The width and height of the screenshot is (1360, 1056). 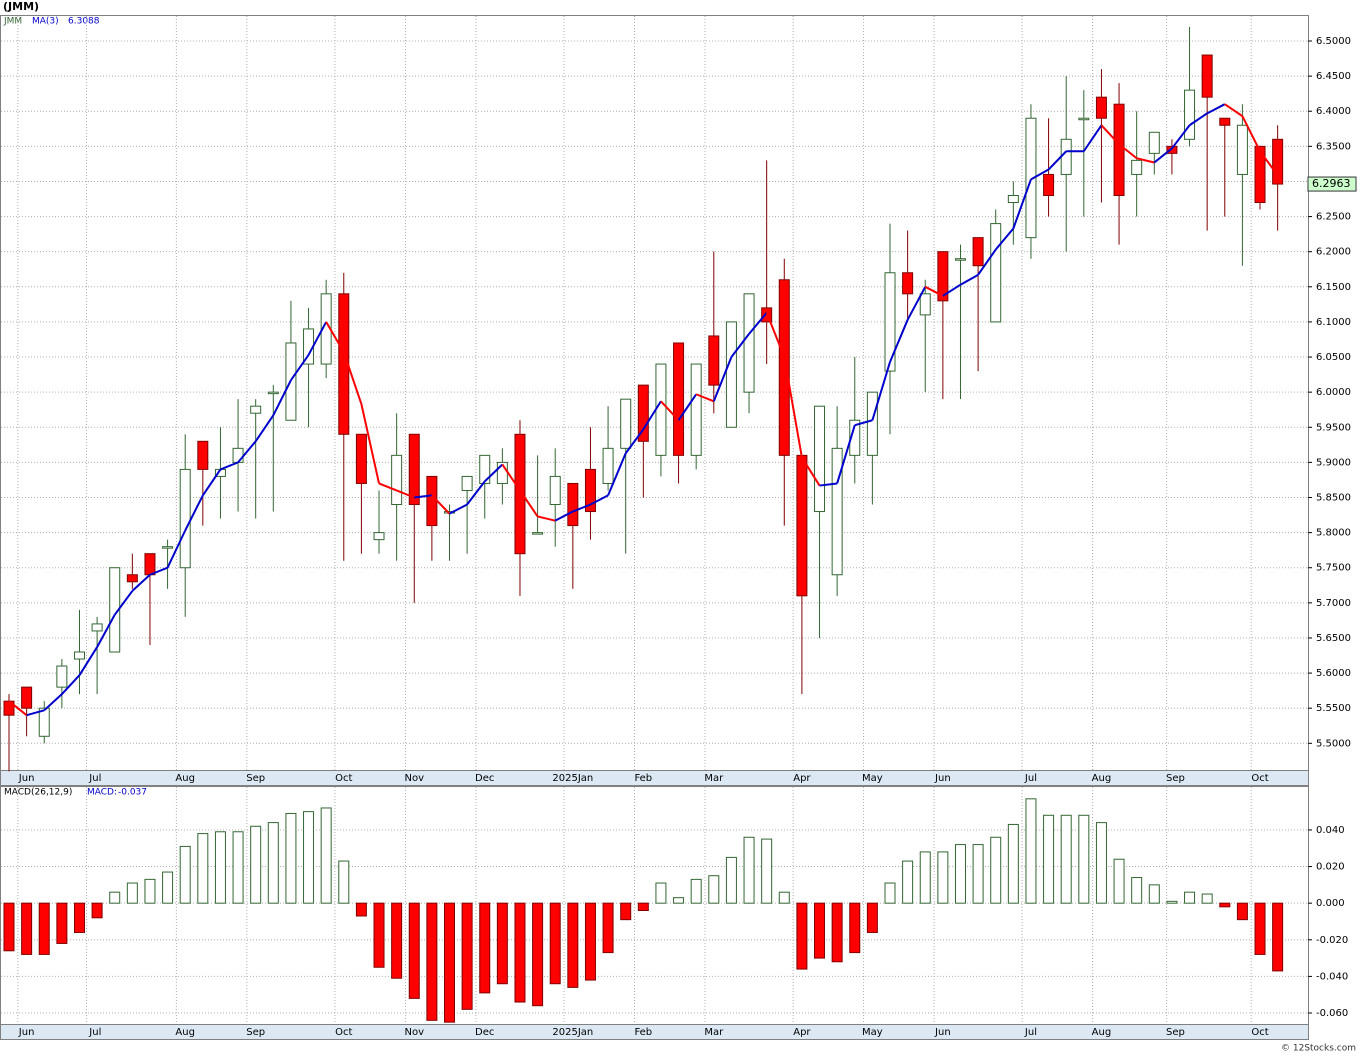 What do you see at coordinates (1333, 217) in the screenshot?
I see `y-tick-label: 6.2500` at bounding box center [1333, 217].